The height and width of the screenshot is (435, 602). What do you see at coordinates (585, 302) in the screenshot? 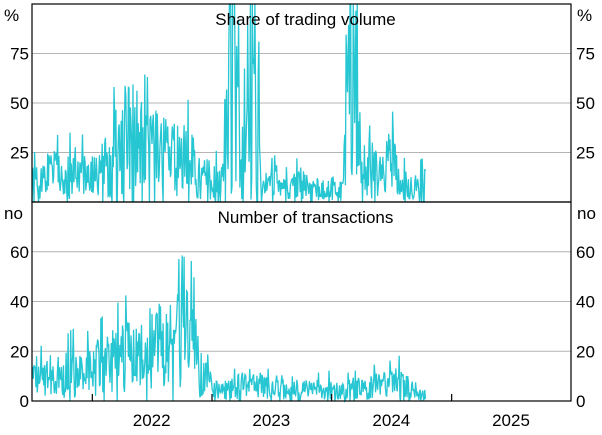
I see `y-tick-label-right: 40` at bounding box center [585, 302].